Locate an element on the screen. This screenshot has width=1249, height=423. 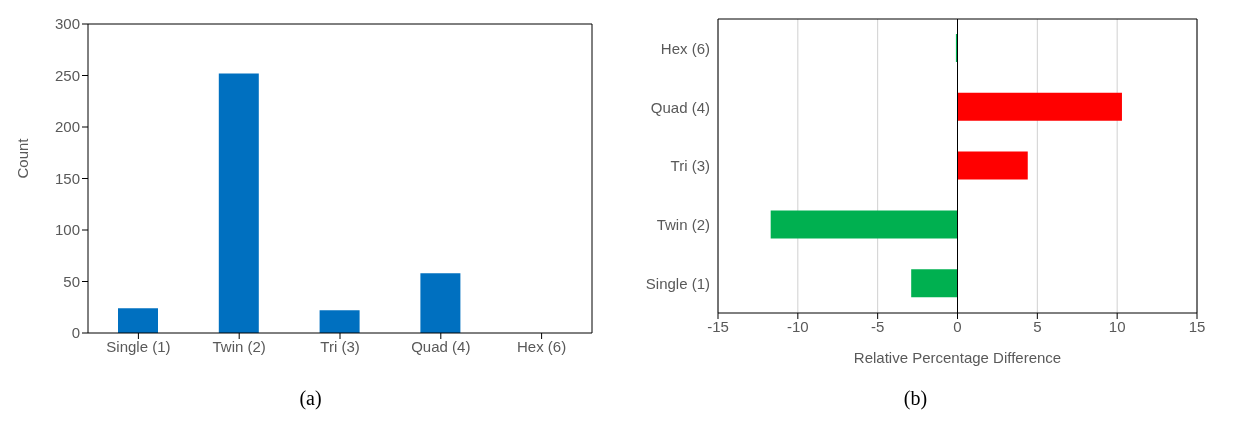
x-tick-label: -15 is located at coordinates (718, 326).